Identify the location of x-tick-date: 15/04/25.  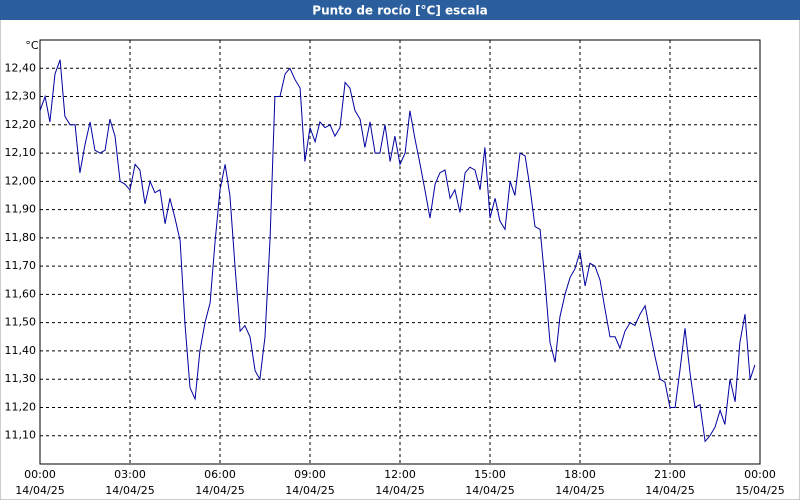
(759, 490).